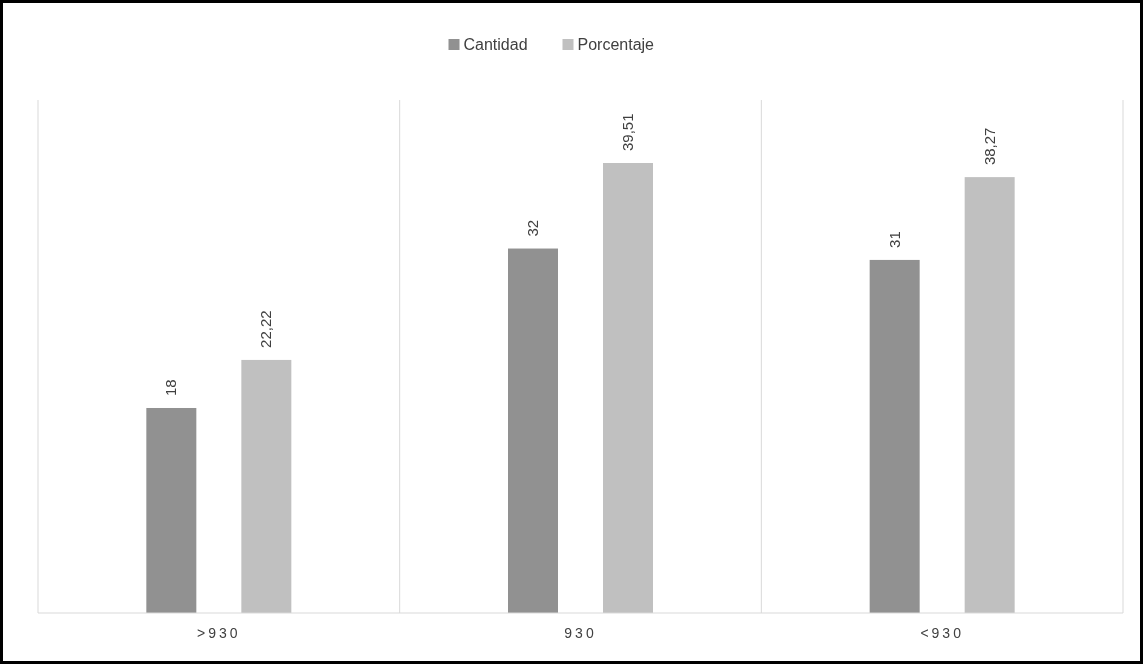  What do you see at coordinates (627, 132) in the screenshot?
I see `data-label: 39,51` at bounding box center [627, 132].